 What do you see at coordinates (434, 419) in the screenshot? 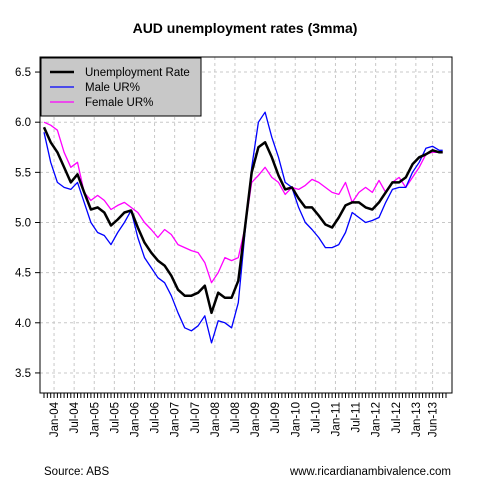
I see `x-tick-label: Jun-13` at bounding box center [434, 419].